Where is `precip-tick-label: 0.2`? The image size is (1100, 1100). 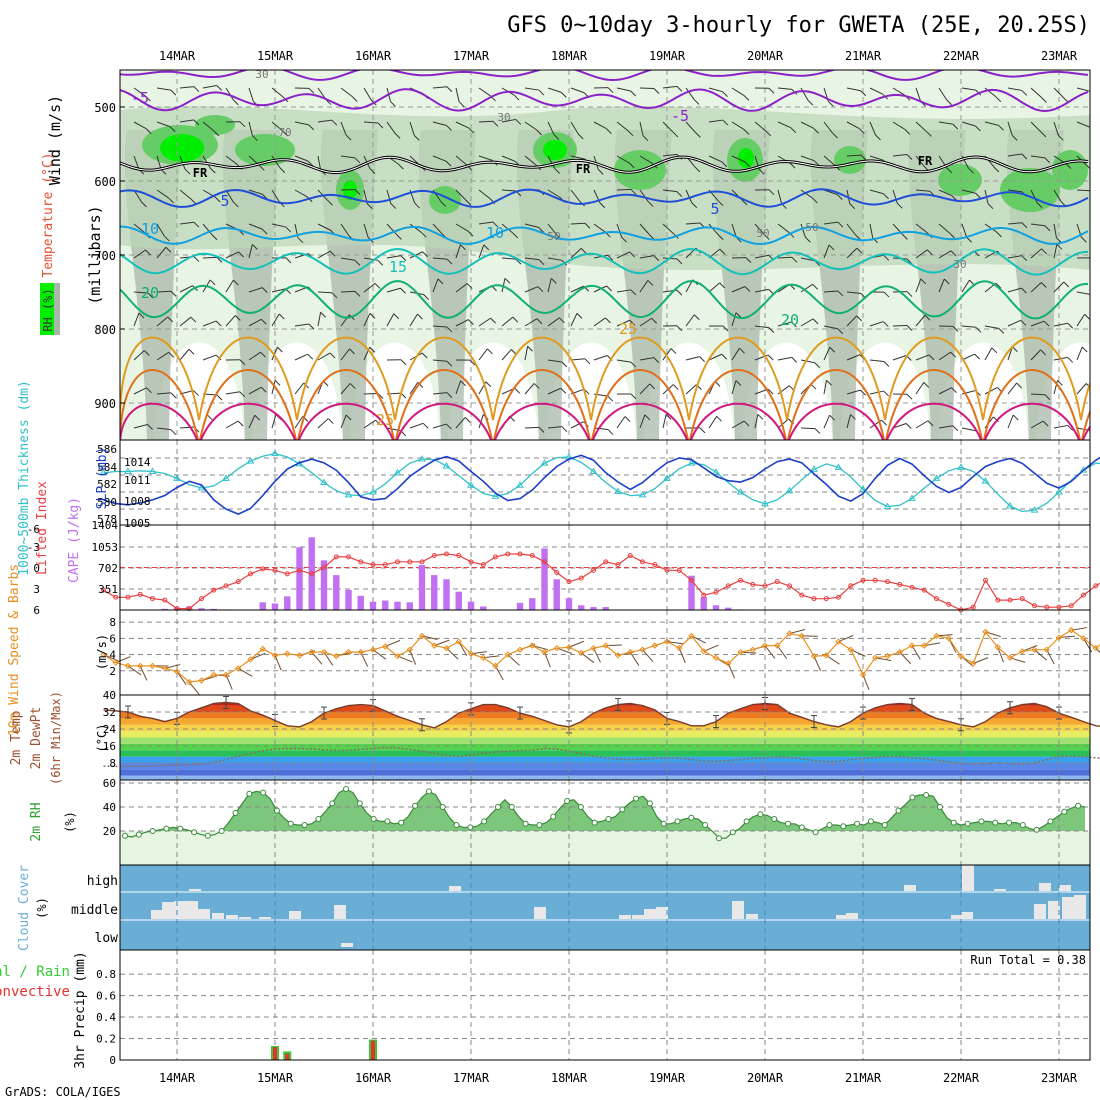
precip-tick-label: 0.2 is located at coordinates (106, 1039).